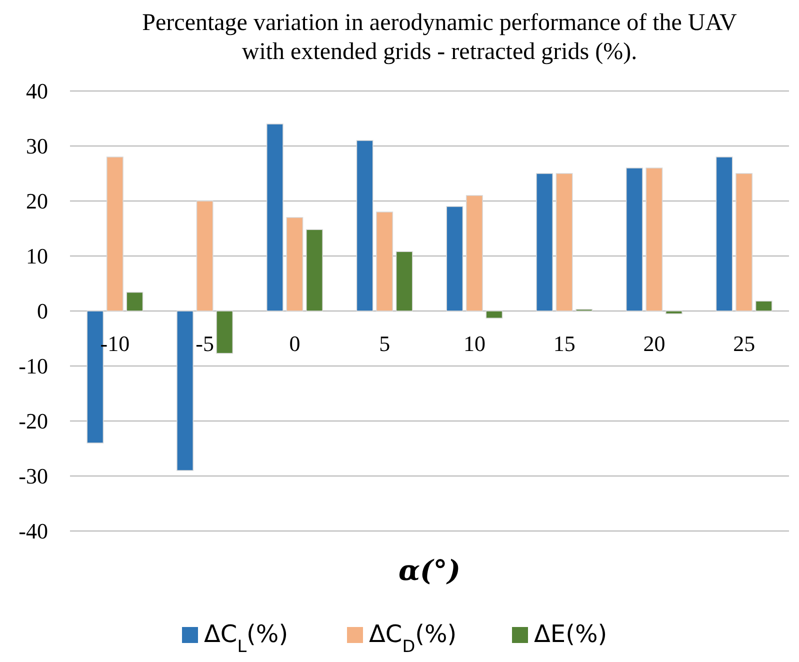  Describe the element at coordinates (474, 343) in the screenshot. I see `x-tick-label: 10` at that location.